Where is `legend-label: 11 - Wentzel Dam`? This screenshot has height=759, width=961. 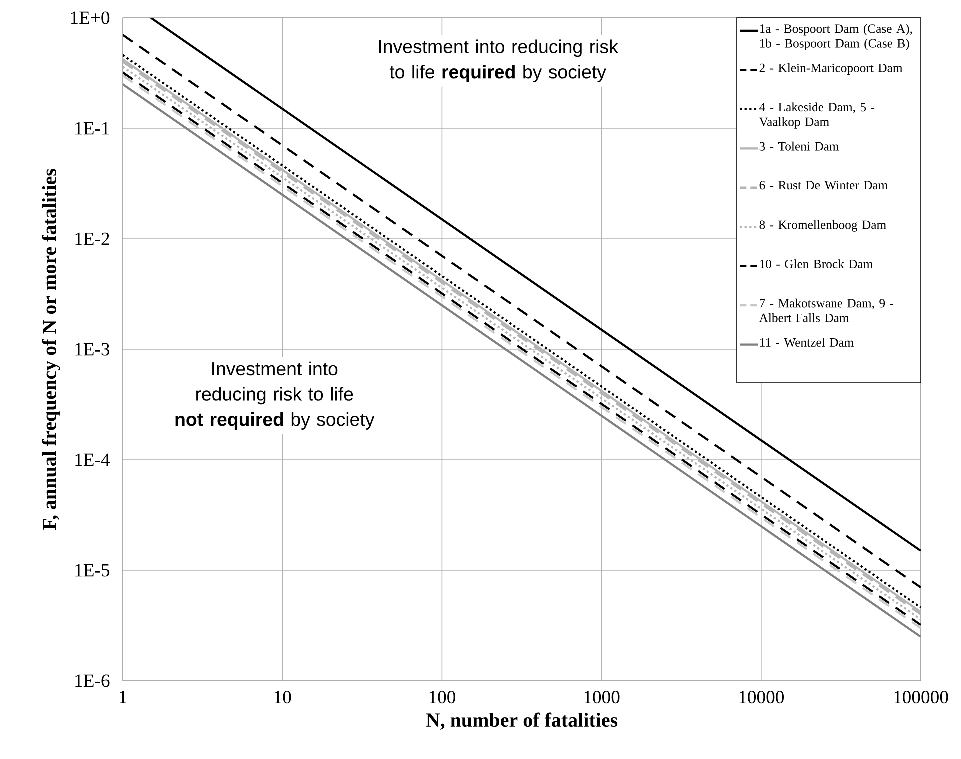 legend-label: 11 - Wentzel Dam is located at coordinates (807, 342).